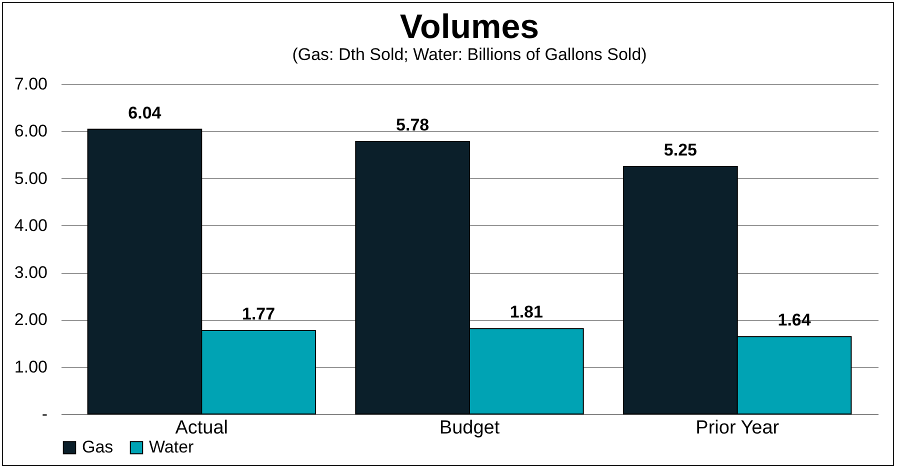  Describe the element at coordinates (469, 54) in the screenshot. I see `chart-subtitle: (Gas: Dth Sold; Water: Billions of Gallons Sold)` at that location.